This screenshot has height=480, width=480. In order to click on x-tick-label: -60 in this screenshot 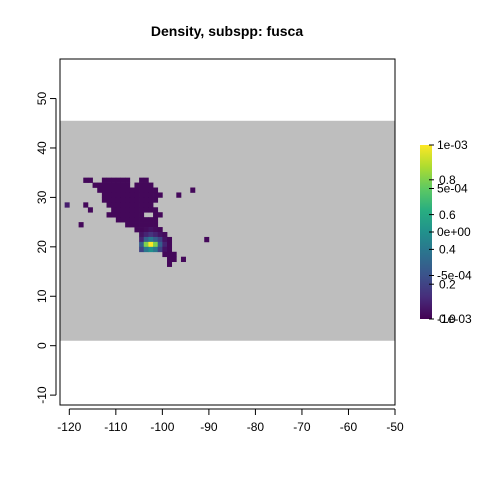, I will do `click(349, 427)`.